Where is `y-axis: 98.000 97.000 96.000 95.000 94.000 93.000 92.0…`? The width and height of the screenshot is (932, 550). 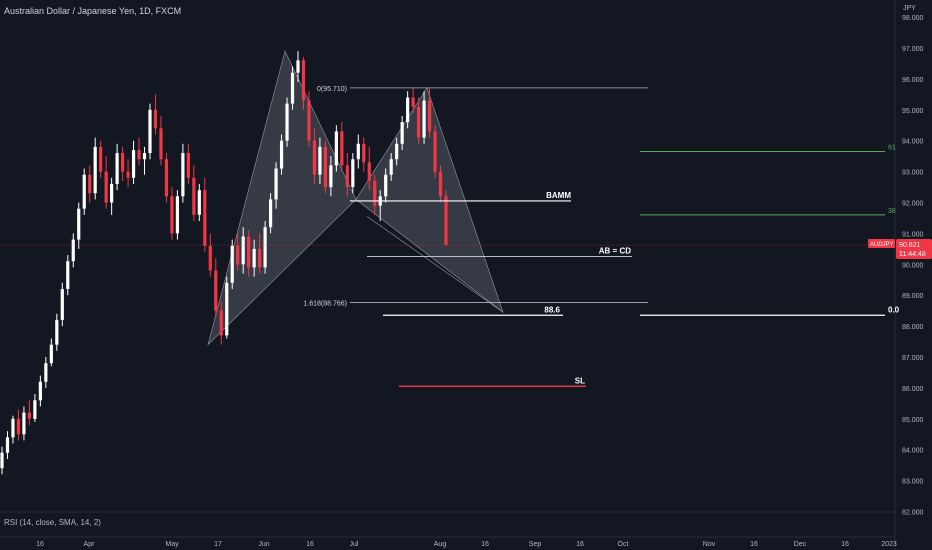
y-axis: 98.000 97.000 96.000 95.000 94.000 93.000 92.0… is located at coordinates (913, 265).